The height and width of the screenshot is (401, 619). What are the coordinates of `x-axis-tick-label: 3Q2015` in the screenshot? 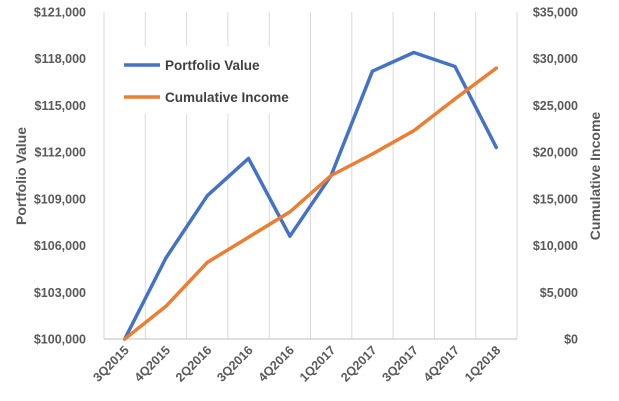 It's located at (110, 363).